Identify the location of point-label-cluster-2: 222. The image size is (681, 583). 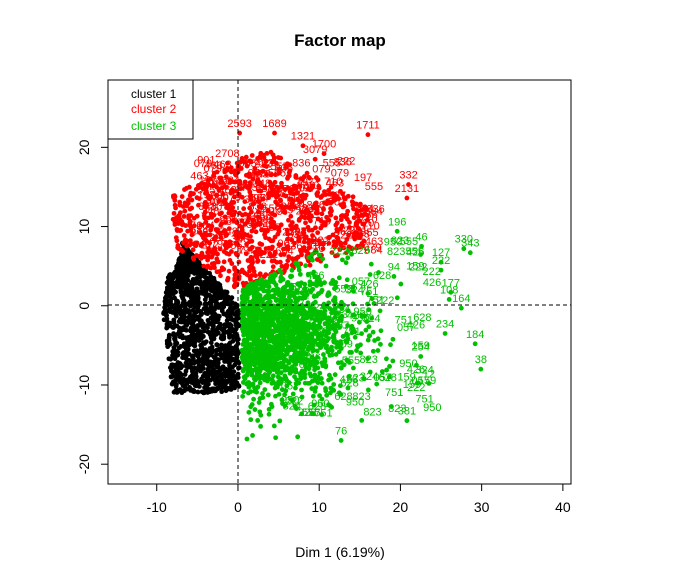
(262, 164).